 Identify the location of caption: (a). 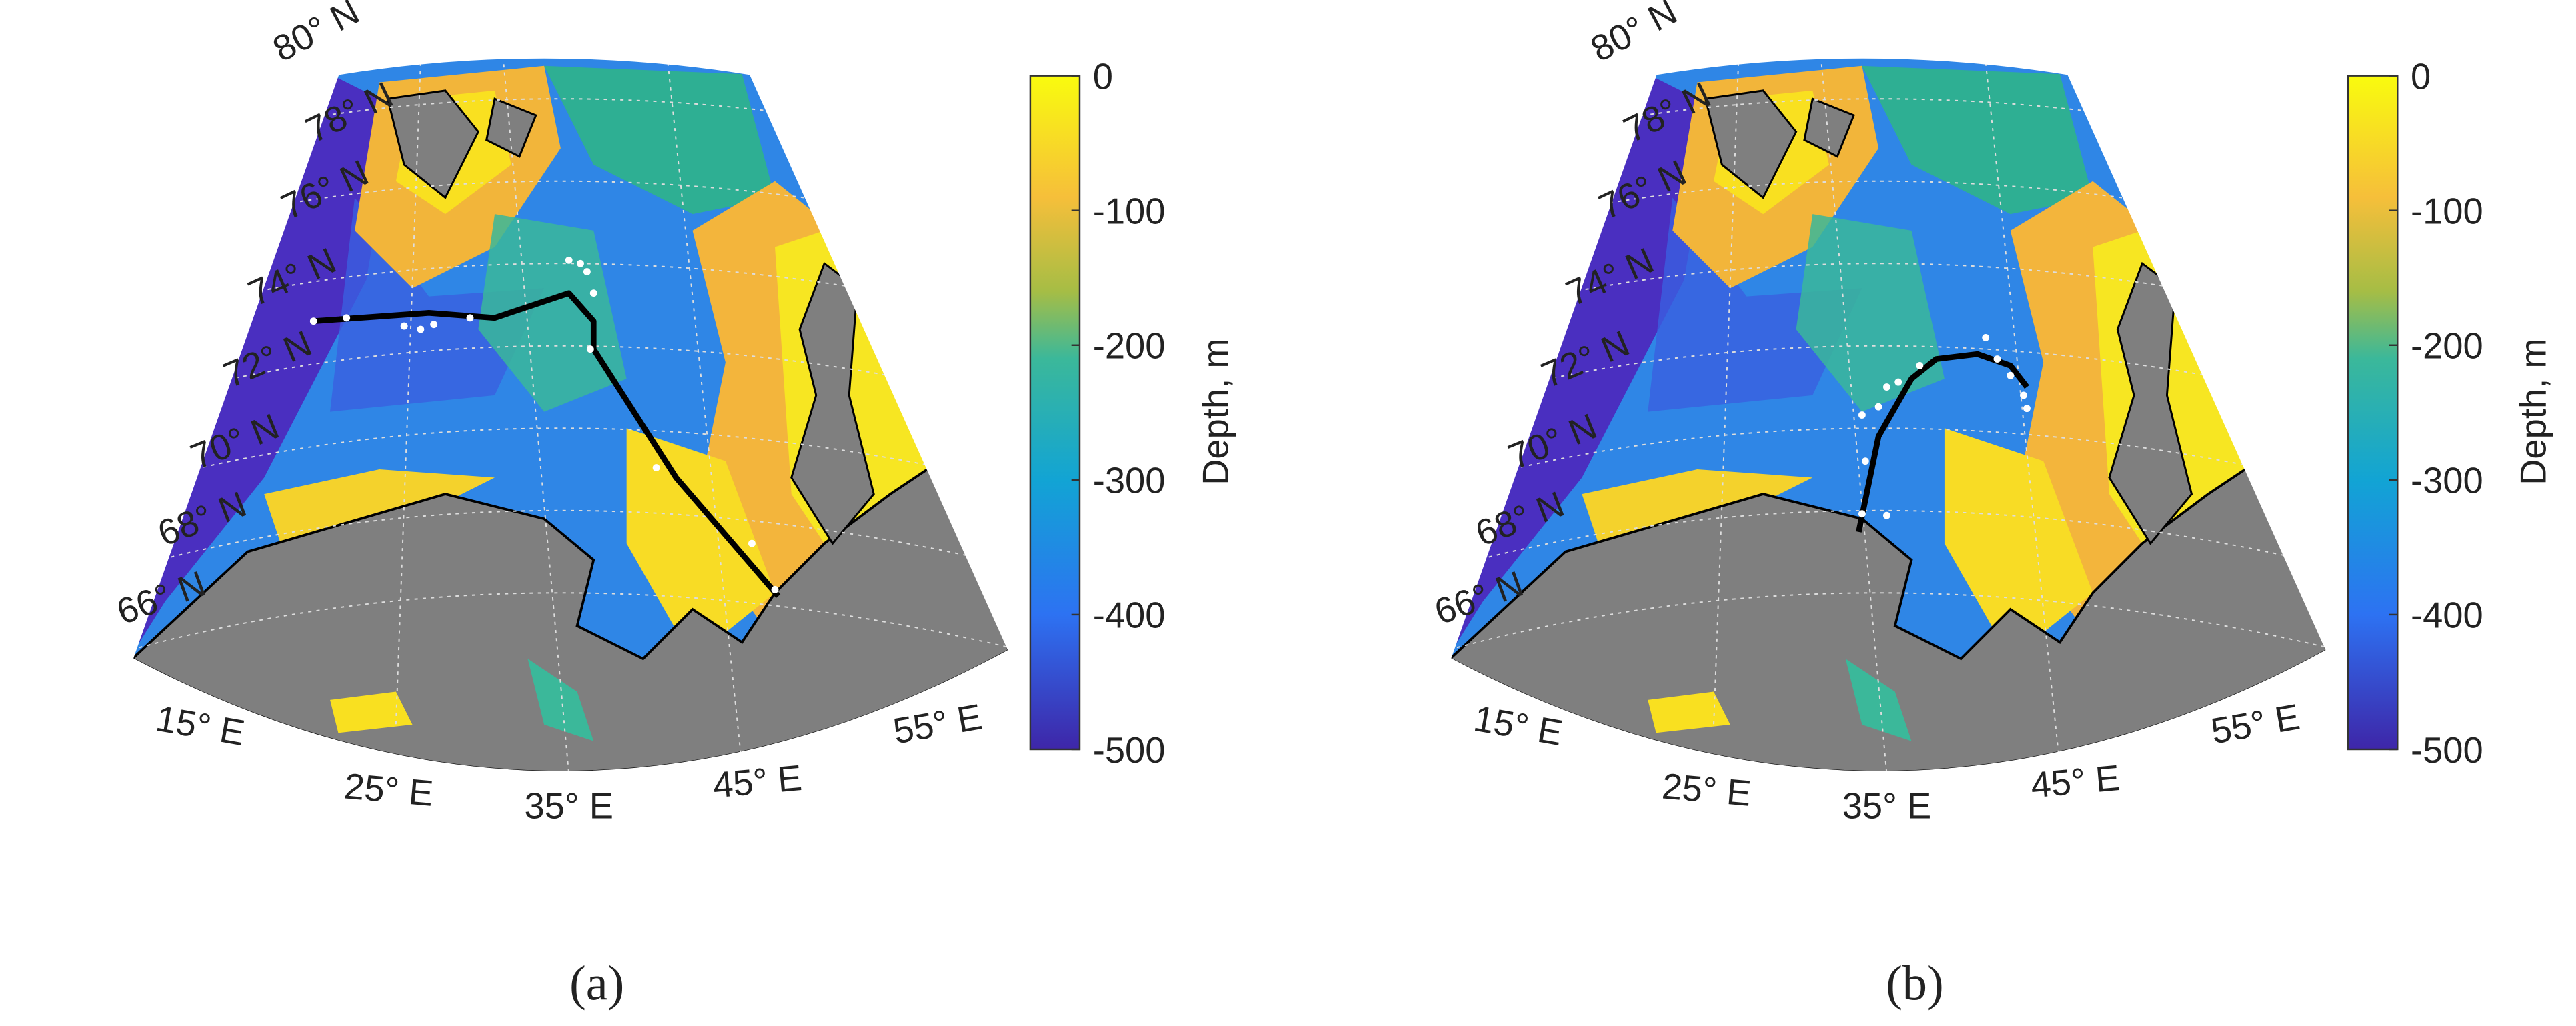
(596, 983).